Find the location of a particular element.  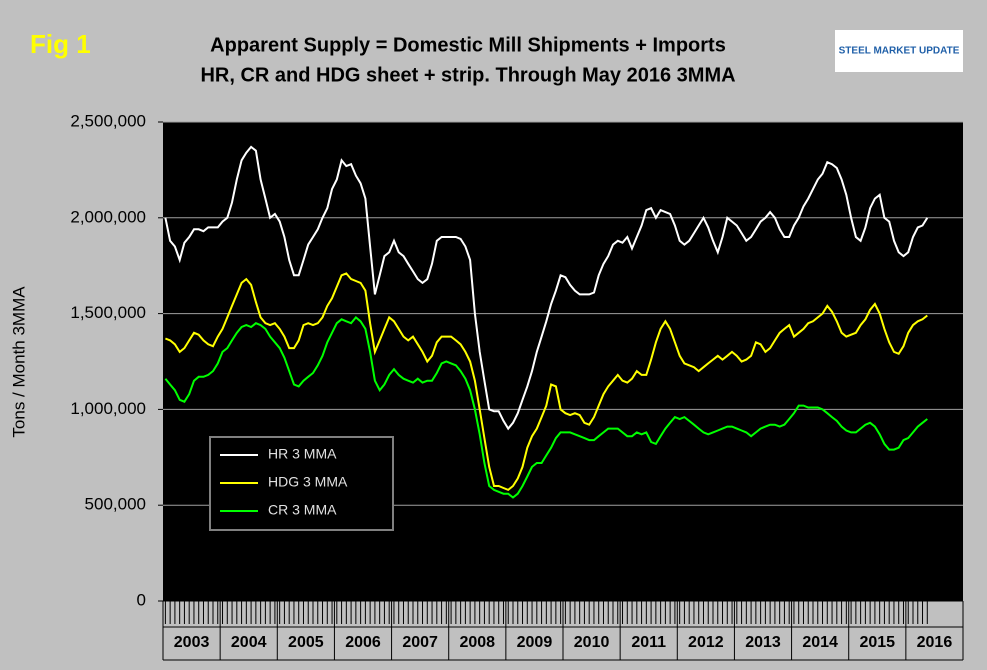

y-tick-label: 2,500,000 is located at coordinates (108, 120).